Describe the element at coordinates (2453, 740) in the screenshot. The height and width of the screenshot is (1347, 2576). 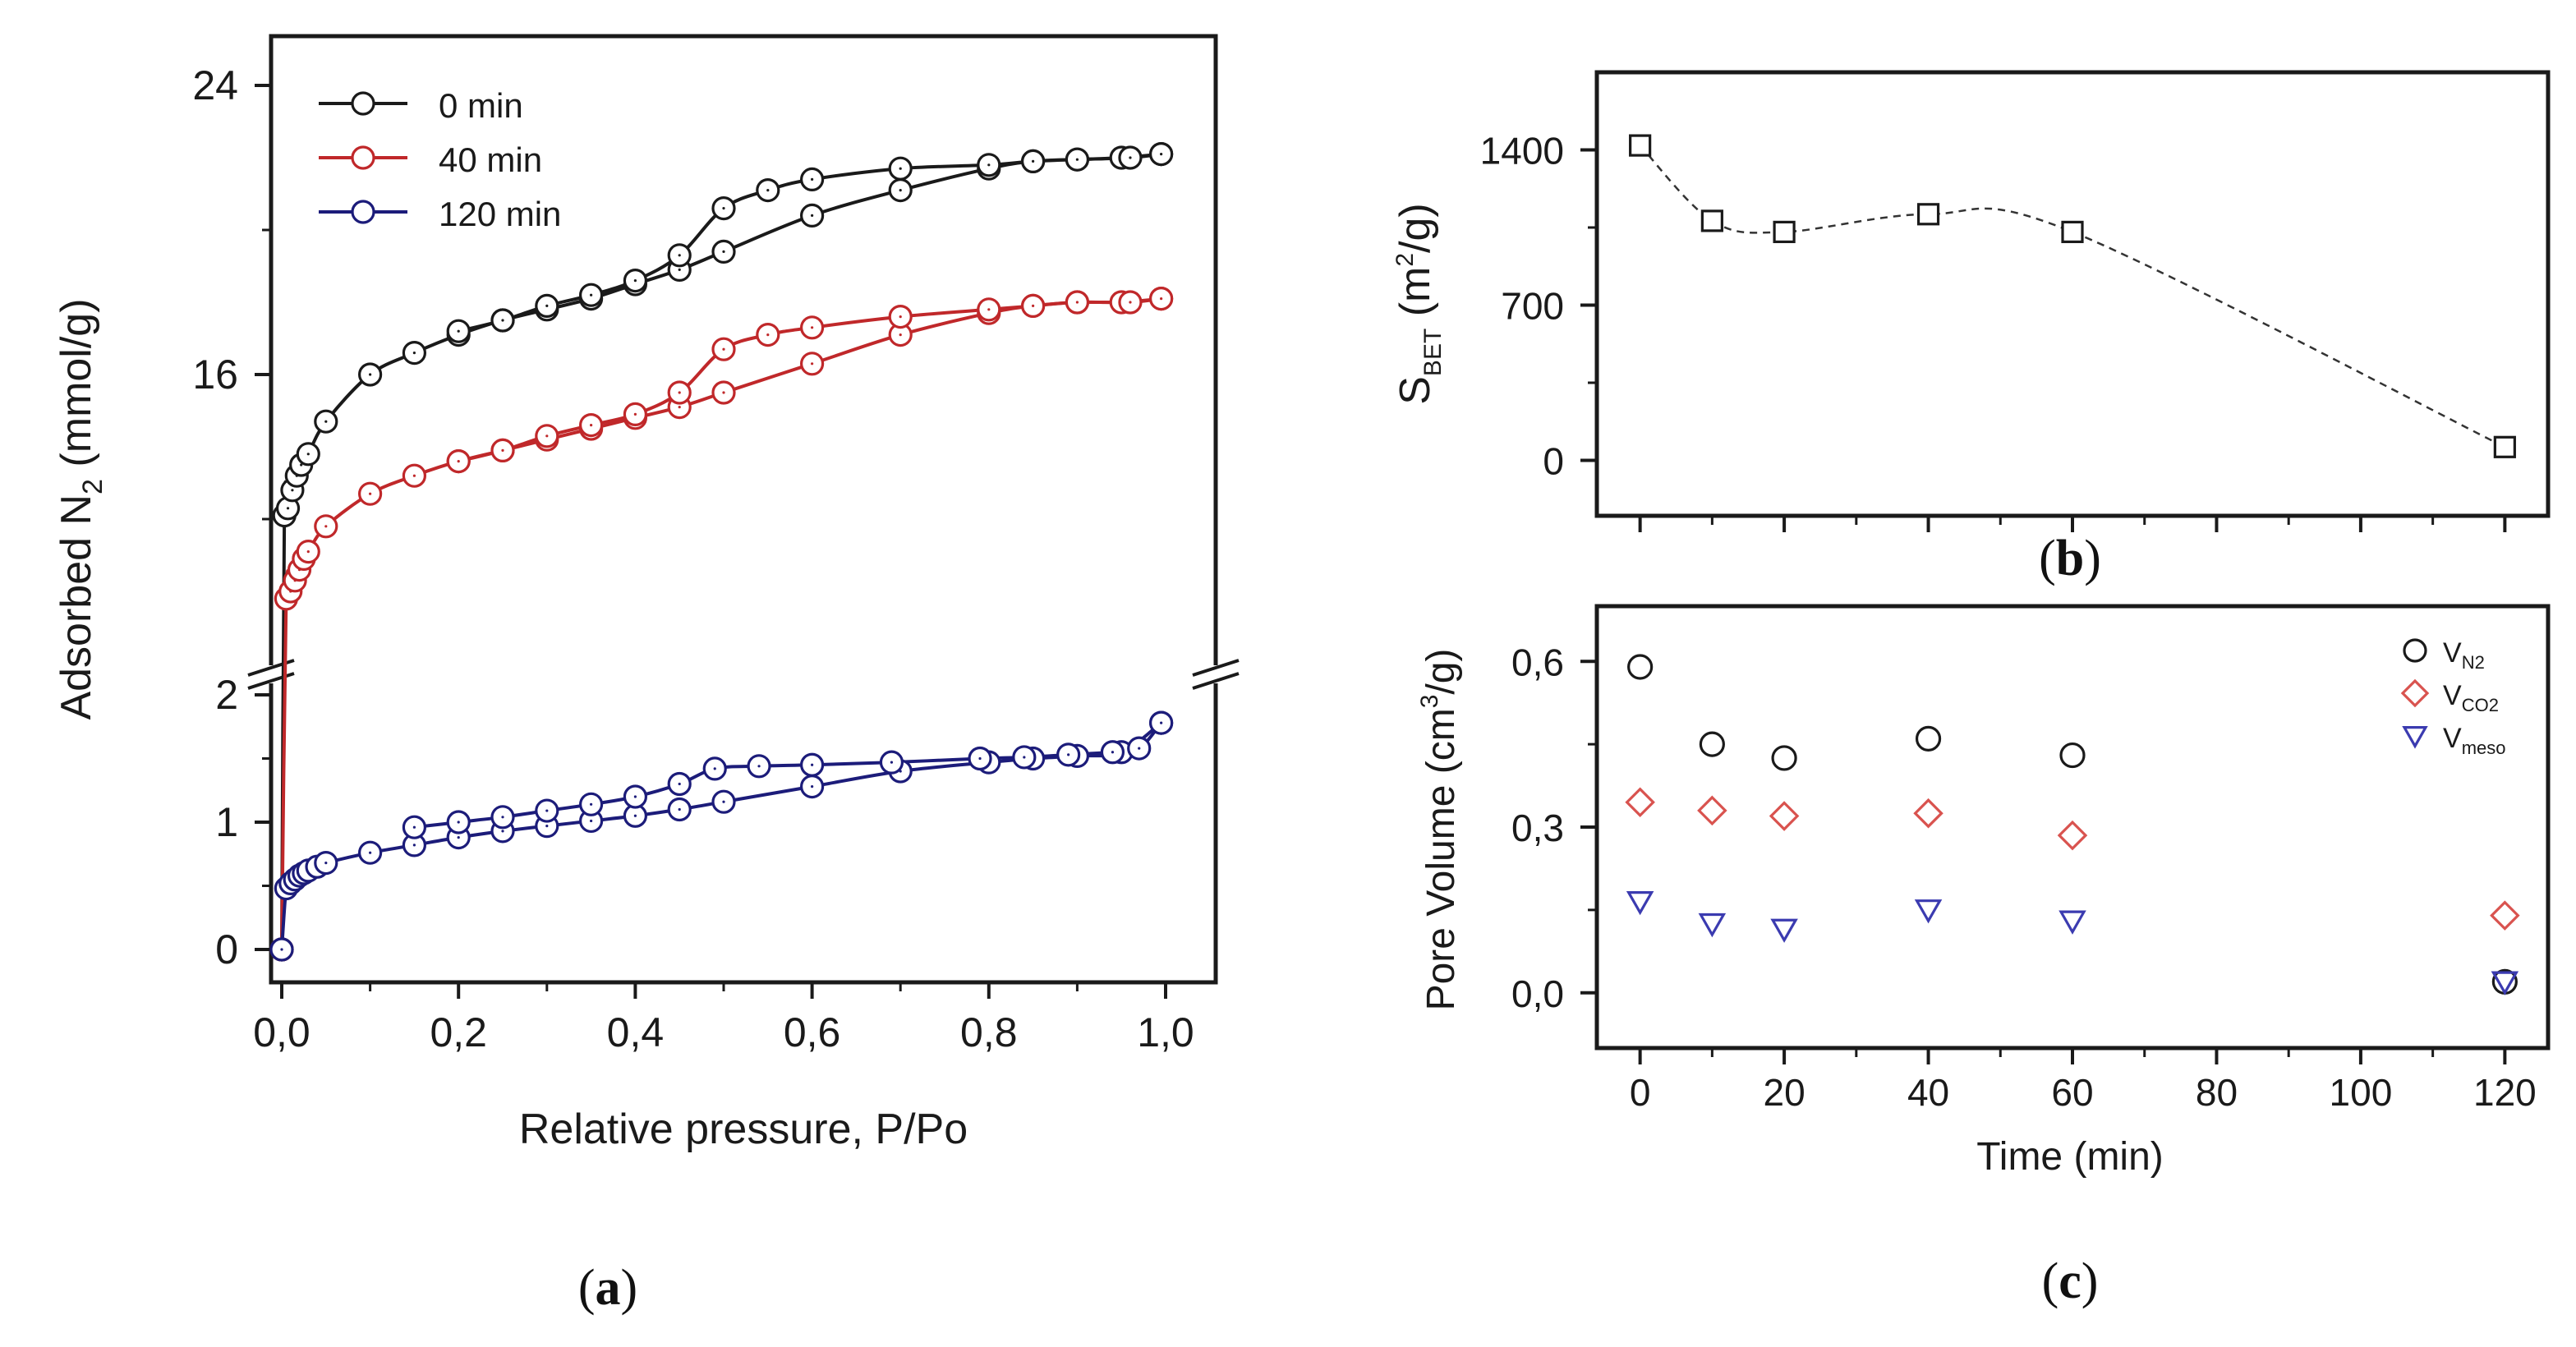
I see `legend-entry: Vmeso` at that location.